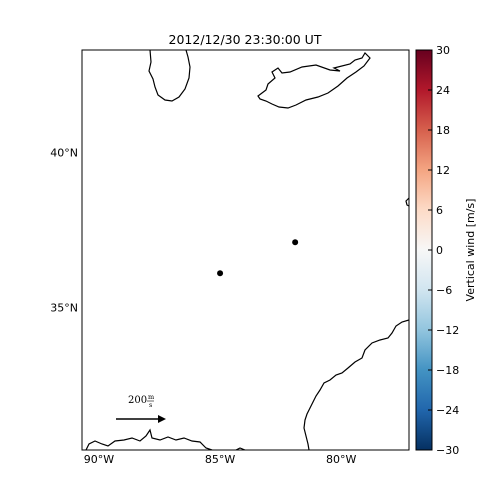  I want to click on scale-arrow: 200 m s, so click(141, 408).